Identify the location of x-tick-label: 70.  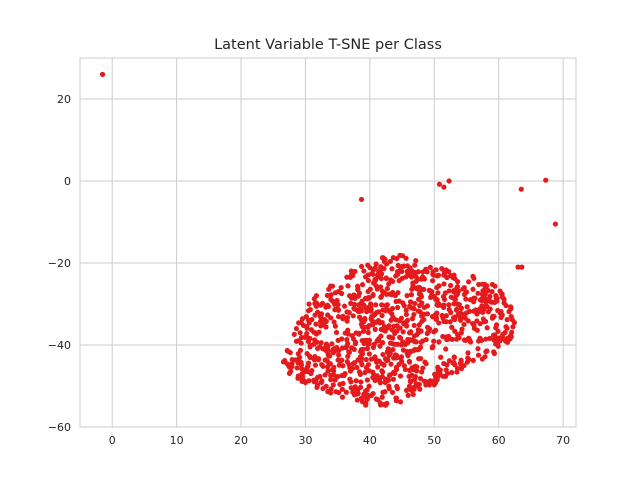
(563, 440).